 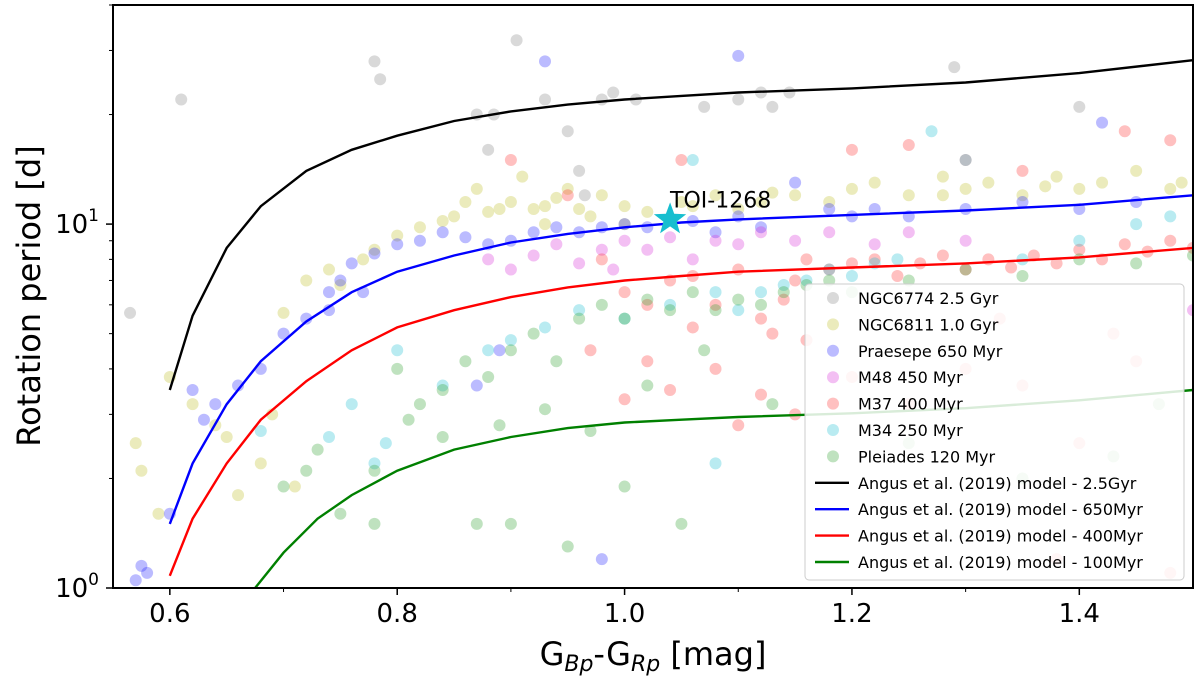 I want to click on x-label-unit: [mag], so click(x=713, y=654).